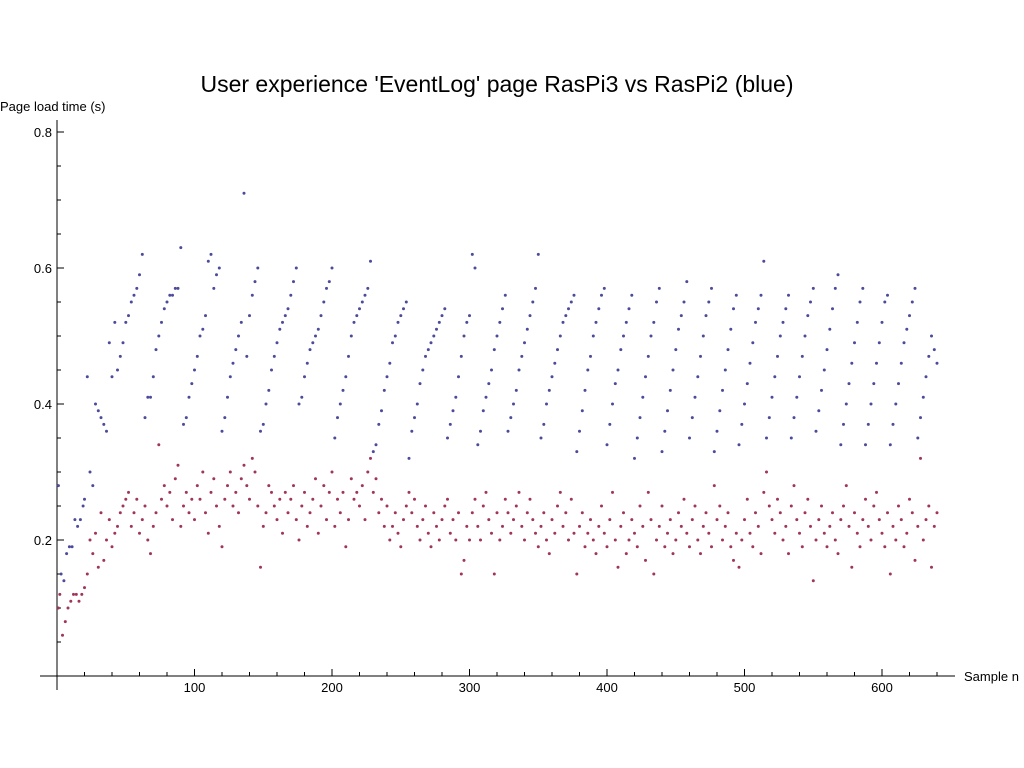 This screenshot has width=1024, height=768. I want to click on y-tick-label: 0.2, so click(43, 540).